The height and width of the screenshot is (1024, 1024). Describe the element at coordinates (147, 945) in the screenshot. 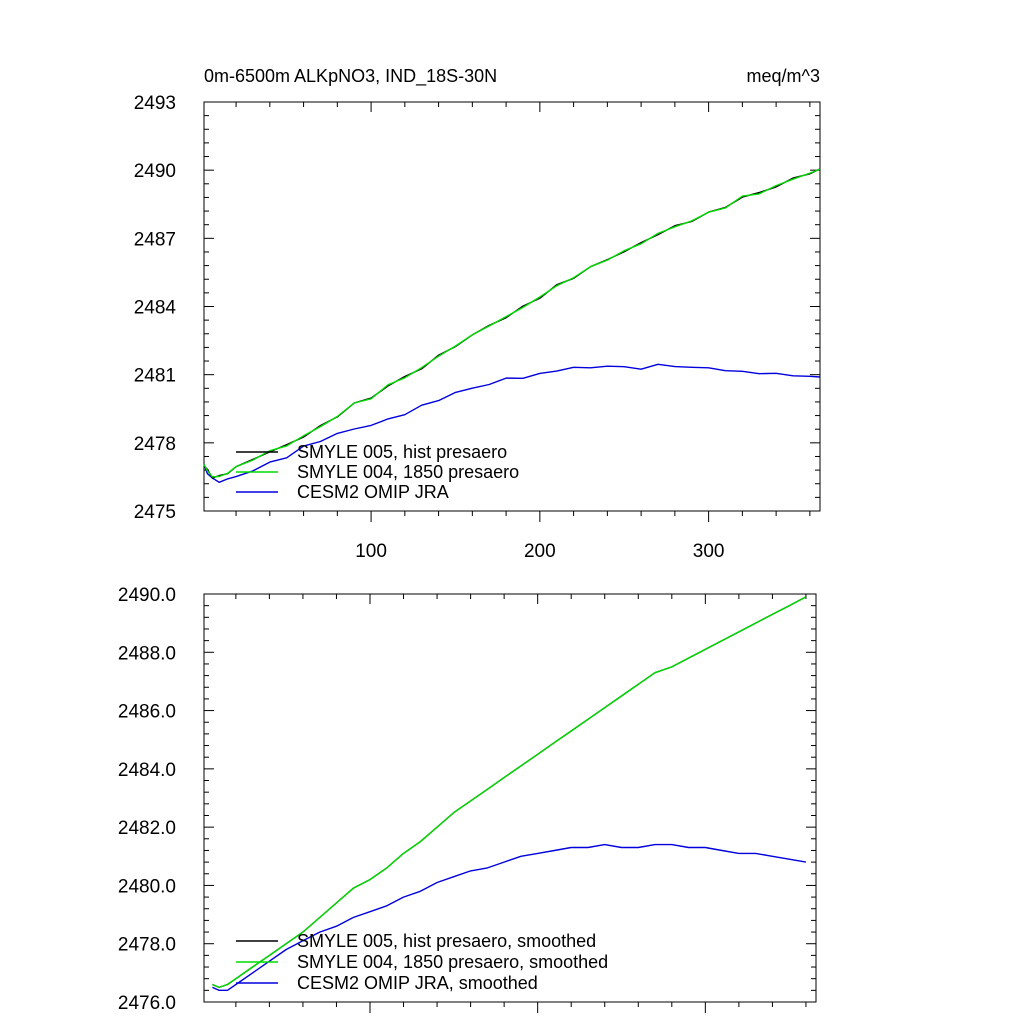

I see `y-tick-label: 2478.0` at that location.